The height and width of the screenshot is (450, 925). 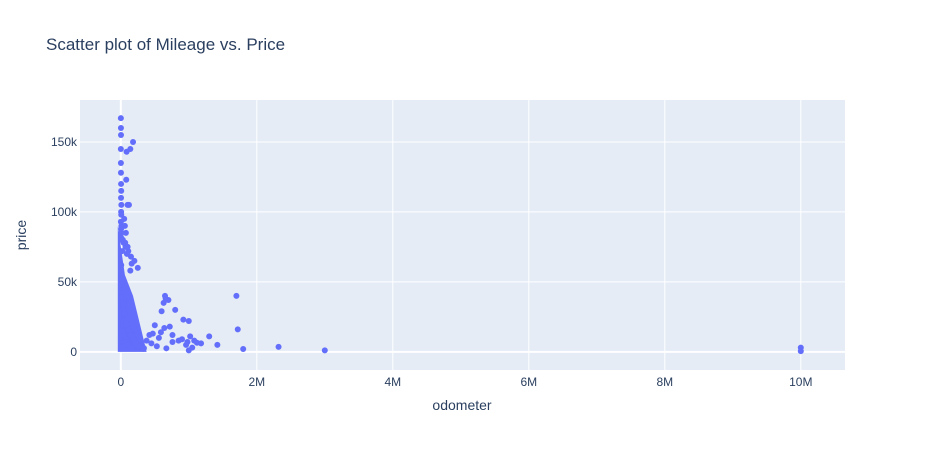 What do you see at coordinates (392, 382) in the screenshot?
I see `x-tick-label: 4M` at bounding box center [392, 382].